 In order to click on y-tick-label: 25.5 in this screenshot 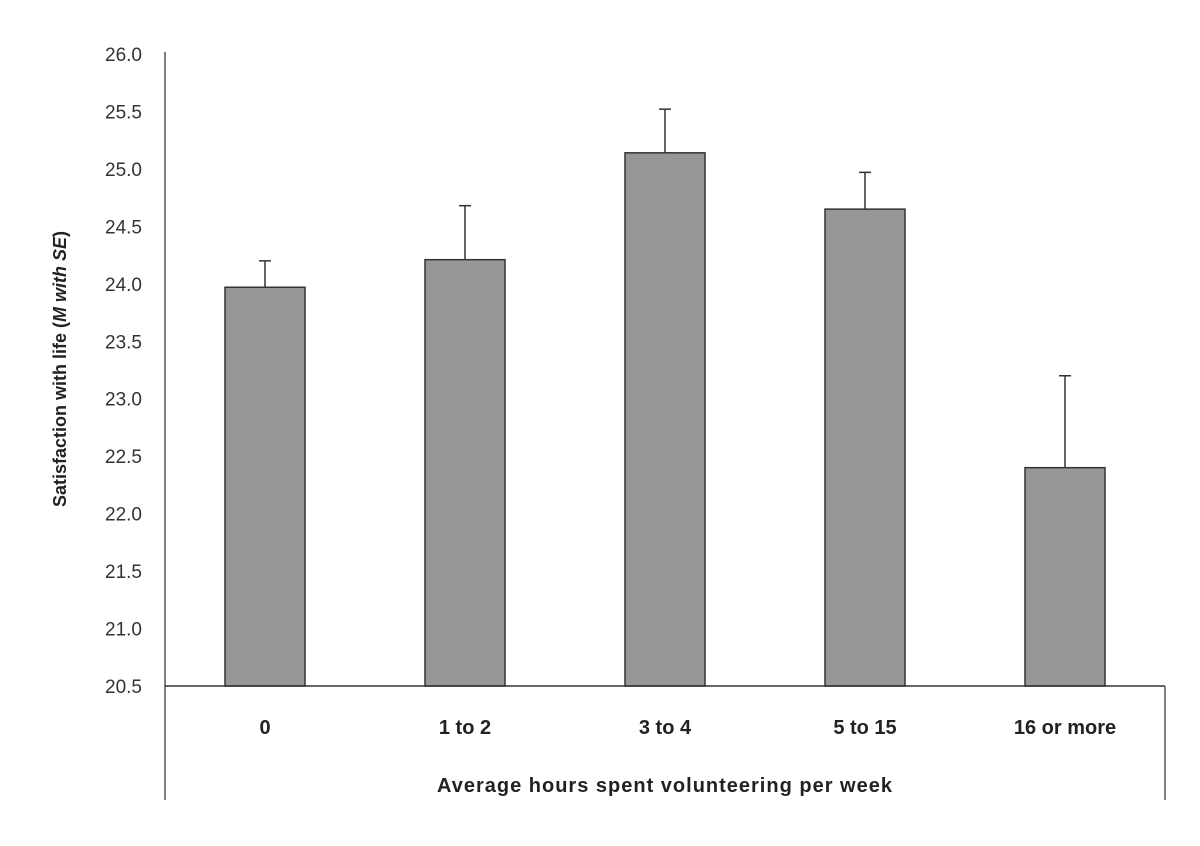, I will do `click(123, 112)`.